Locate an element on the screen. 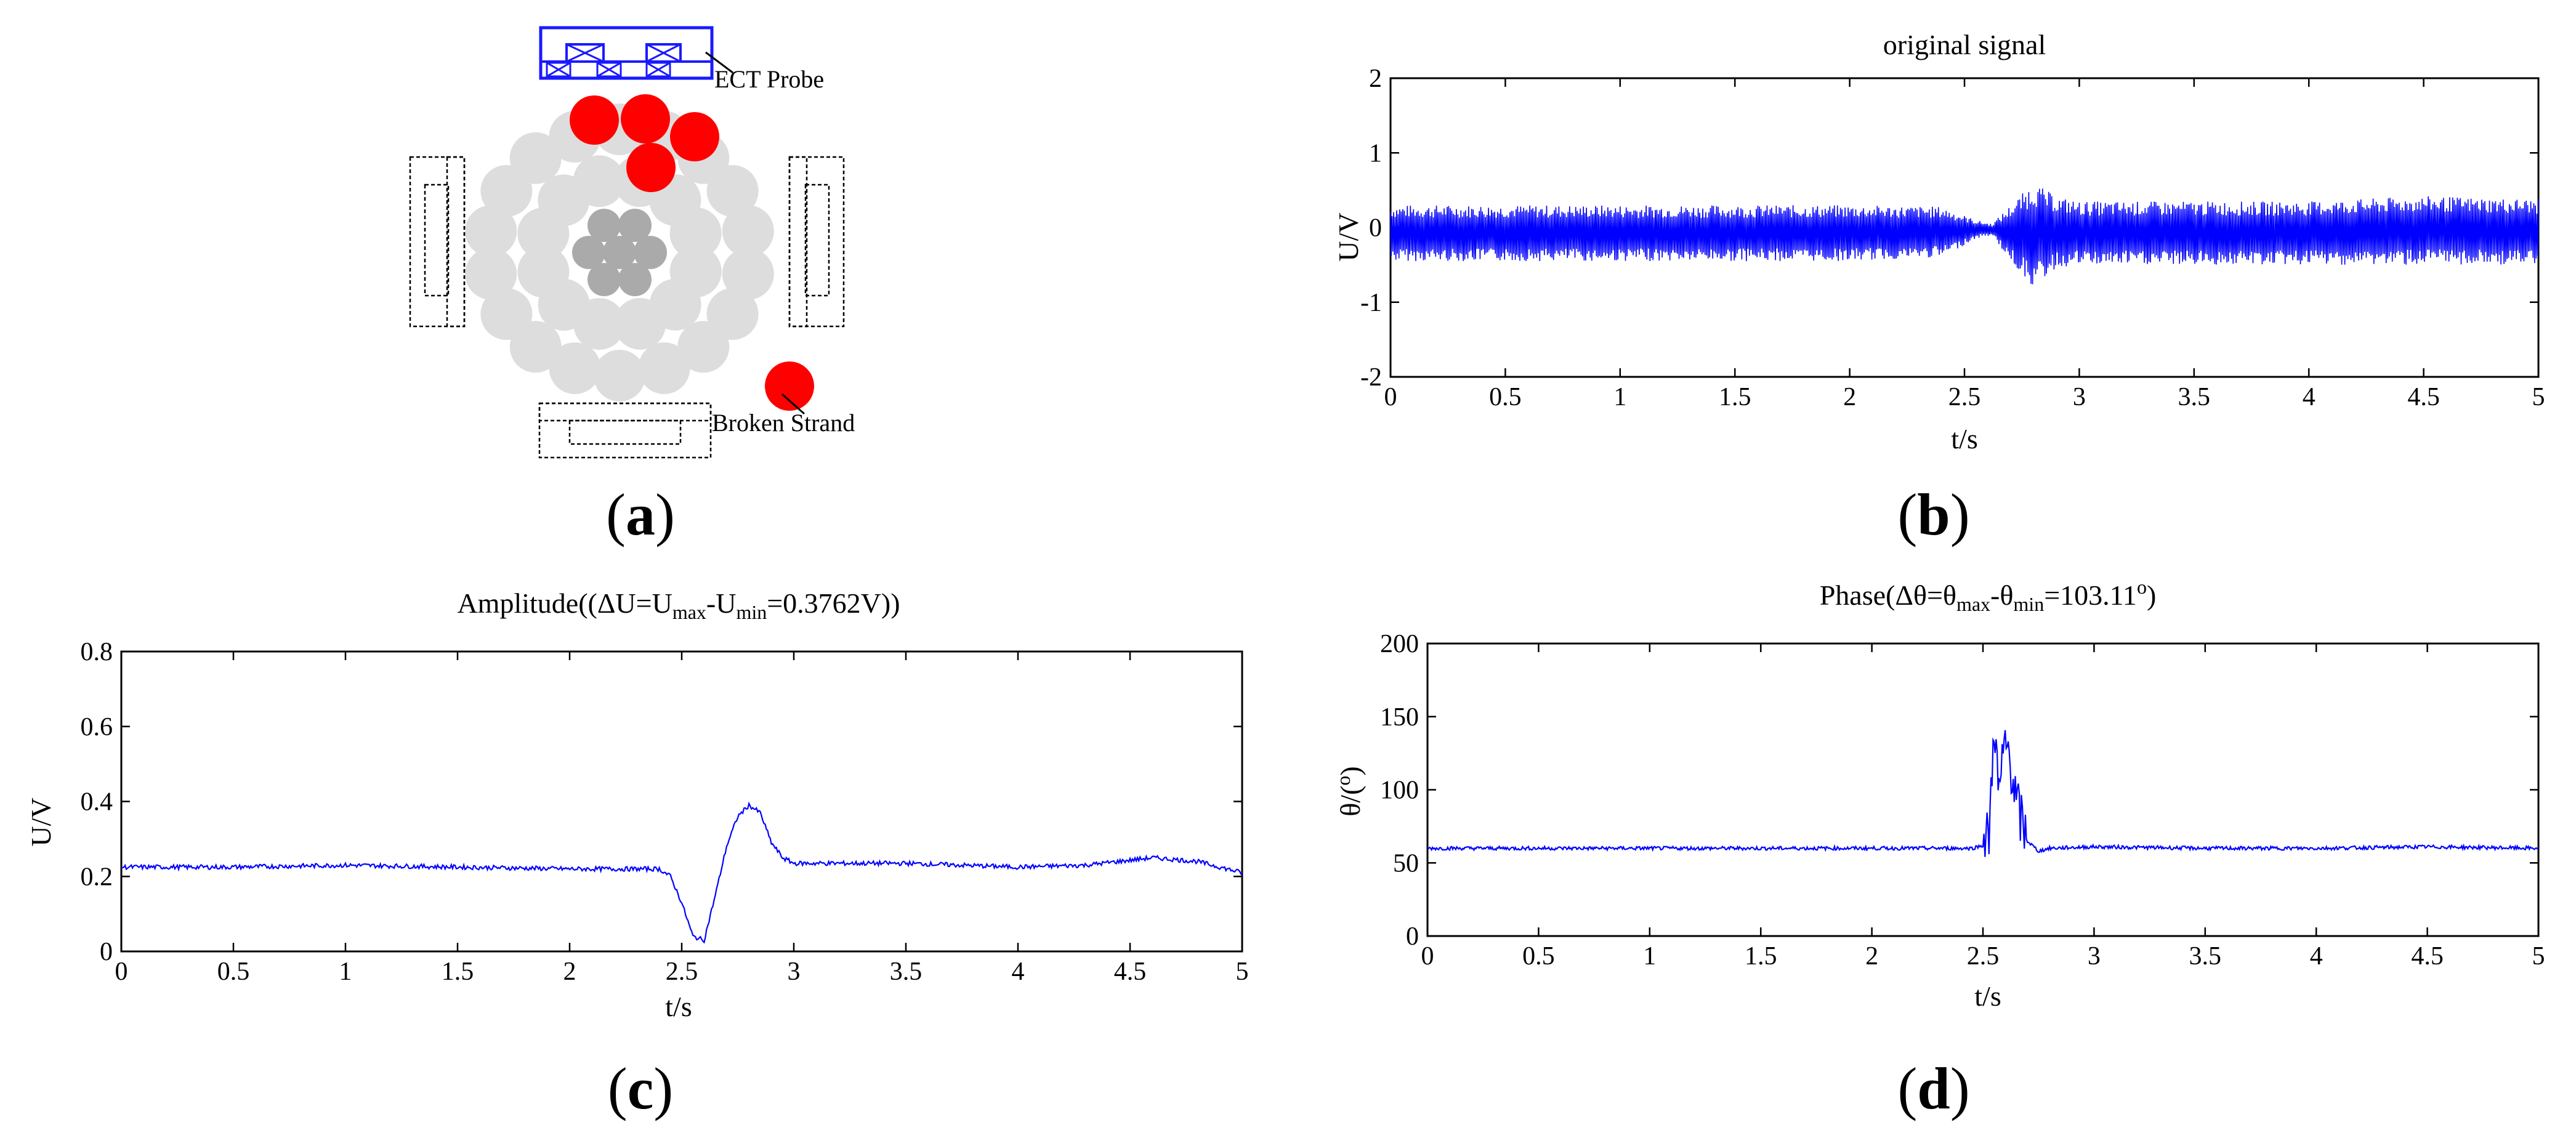  chart-title: original signal is located at coordinates (1964, 44).